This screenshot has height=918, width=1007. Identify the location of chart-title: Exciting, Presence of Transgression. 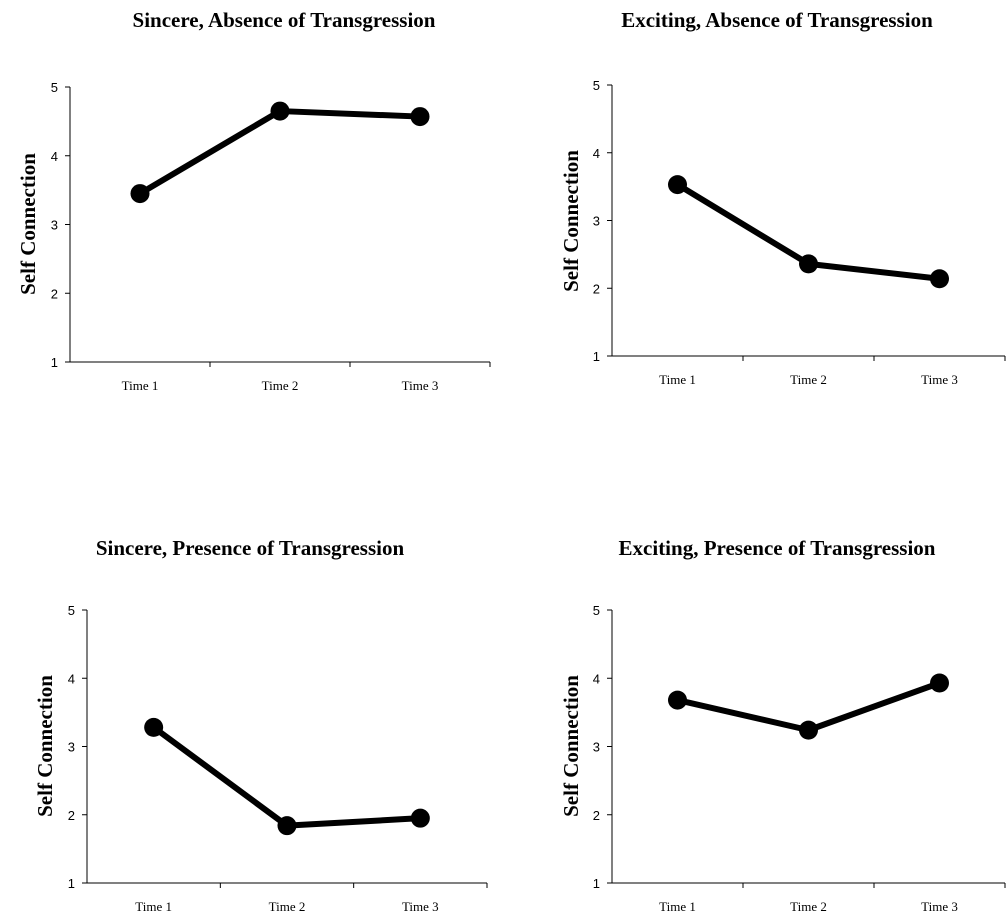
(777, 548).